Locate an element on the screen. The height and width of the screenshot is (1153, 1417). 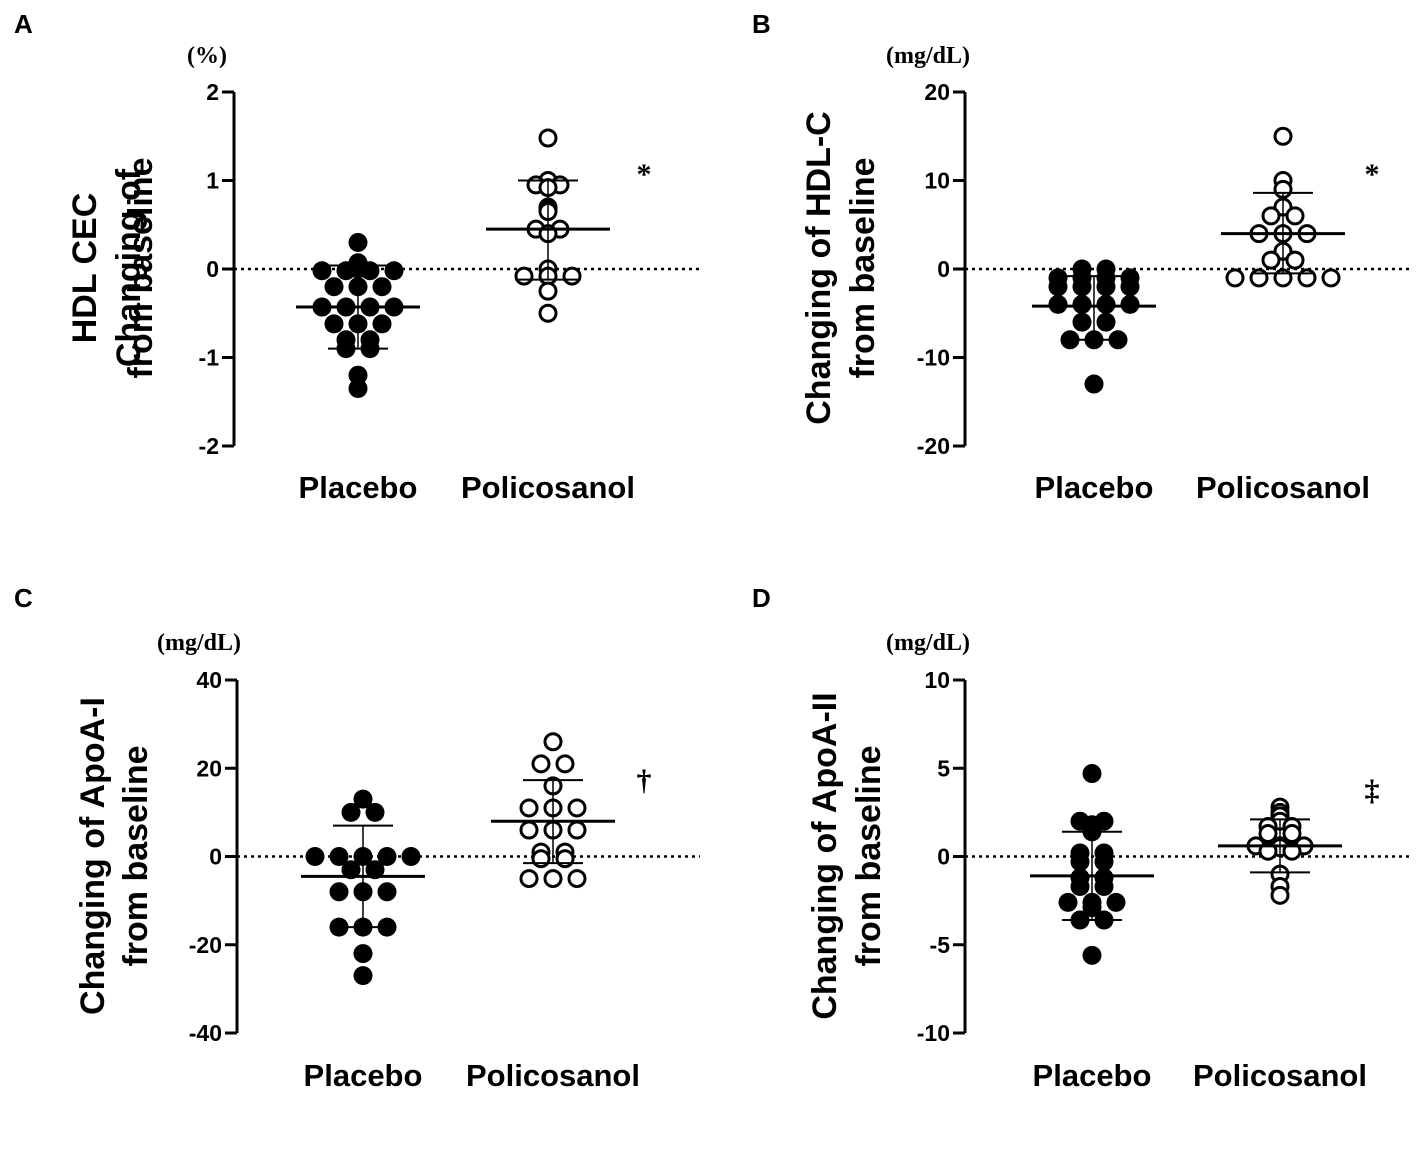
y-tick-label: 1 is located at coordinates (212, 181).